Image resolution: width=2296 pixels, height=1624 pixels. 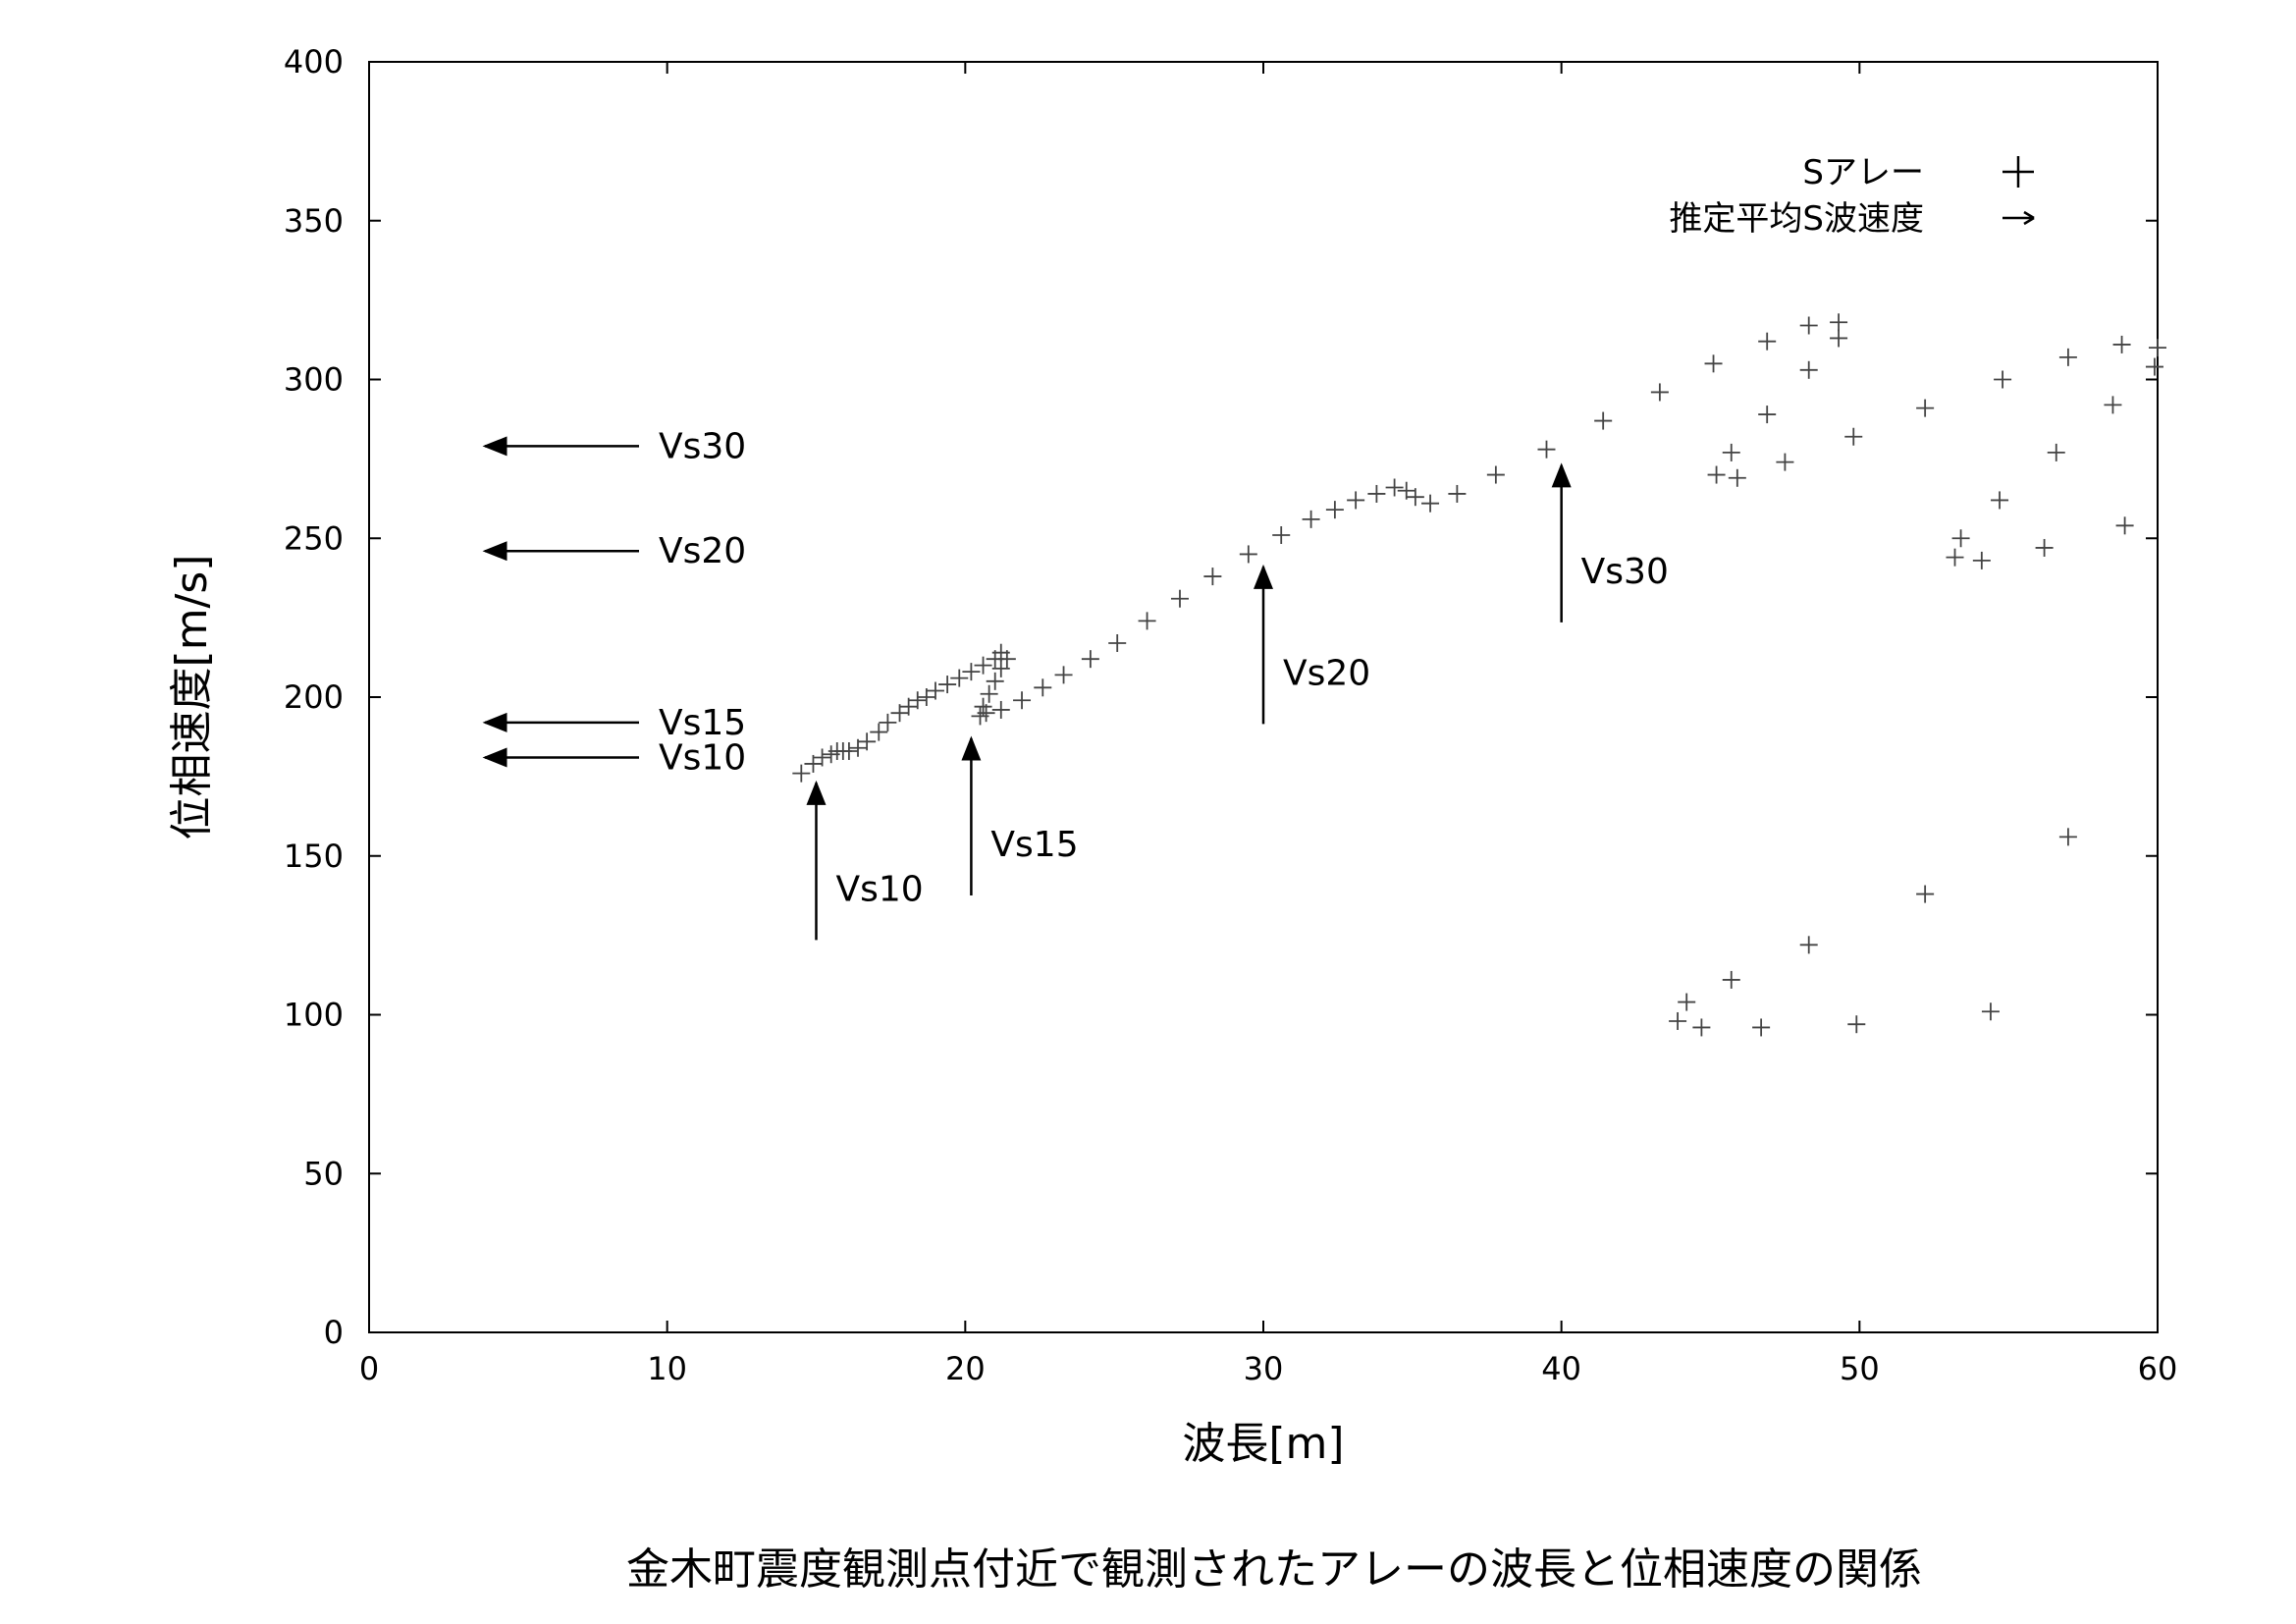 I want to click on y-tick-label: 250, so click(x=314, y=538).